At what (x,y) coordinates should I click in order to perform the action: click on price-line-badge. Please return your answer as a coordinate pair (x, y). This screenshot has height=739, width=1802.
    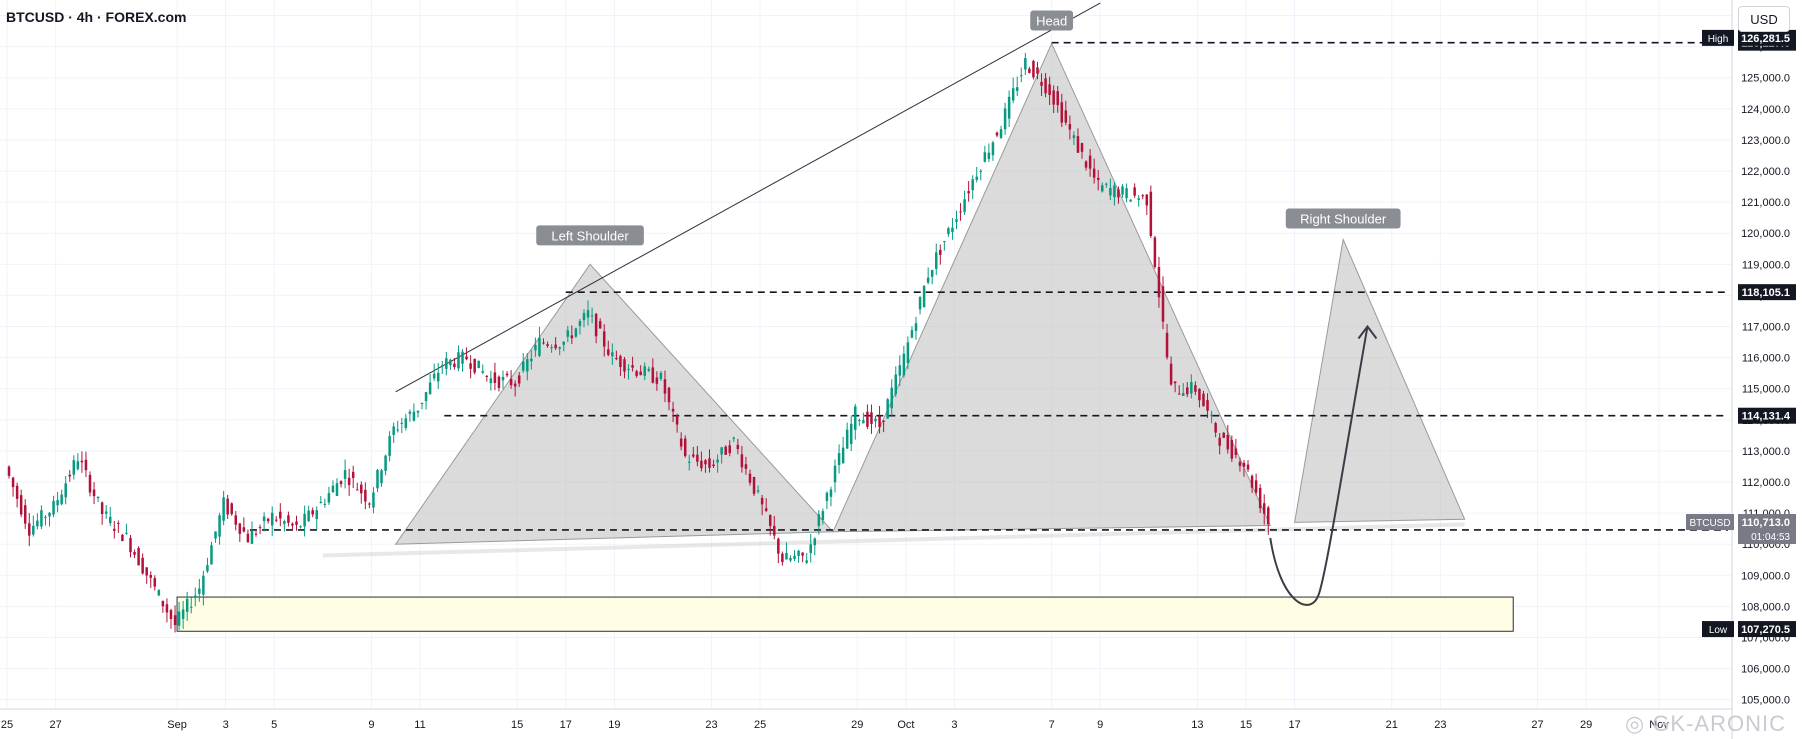
    Looking at the image, I should click on (1767, 292).